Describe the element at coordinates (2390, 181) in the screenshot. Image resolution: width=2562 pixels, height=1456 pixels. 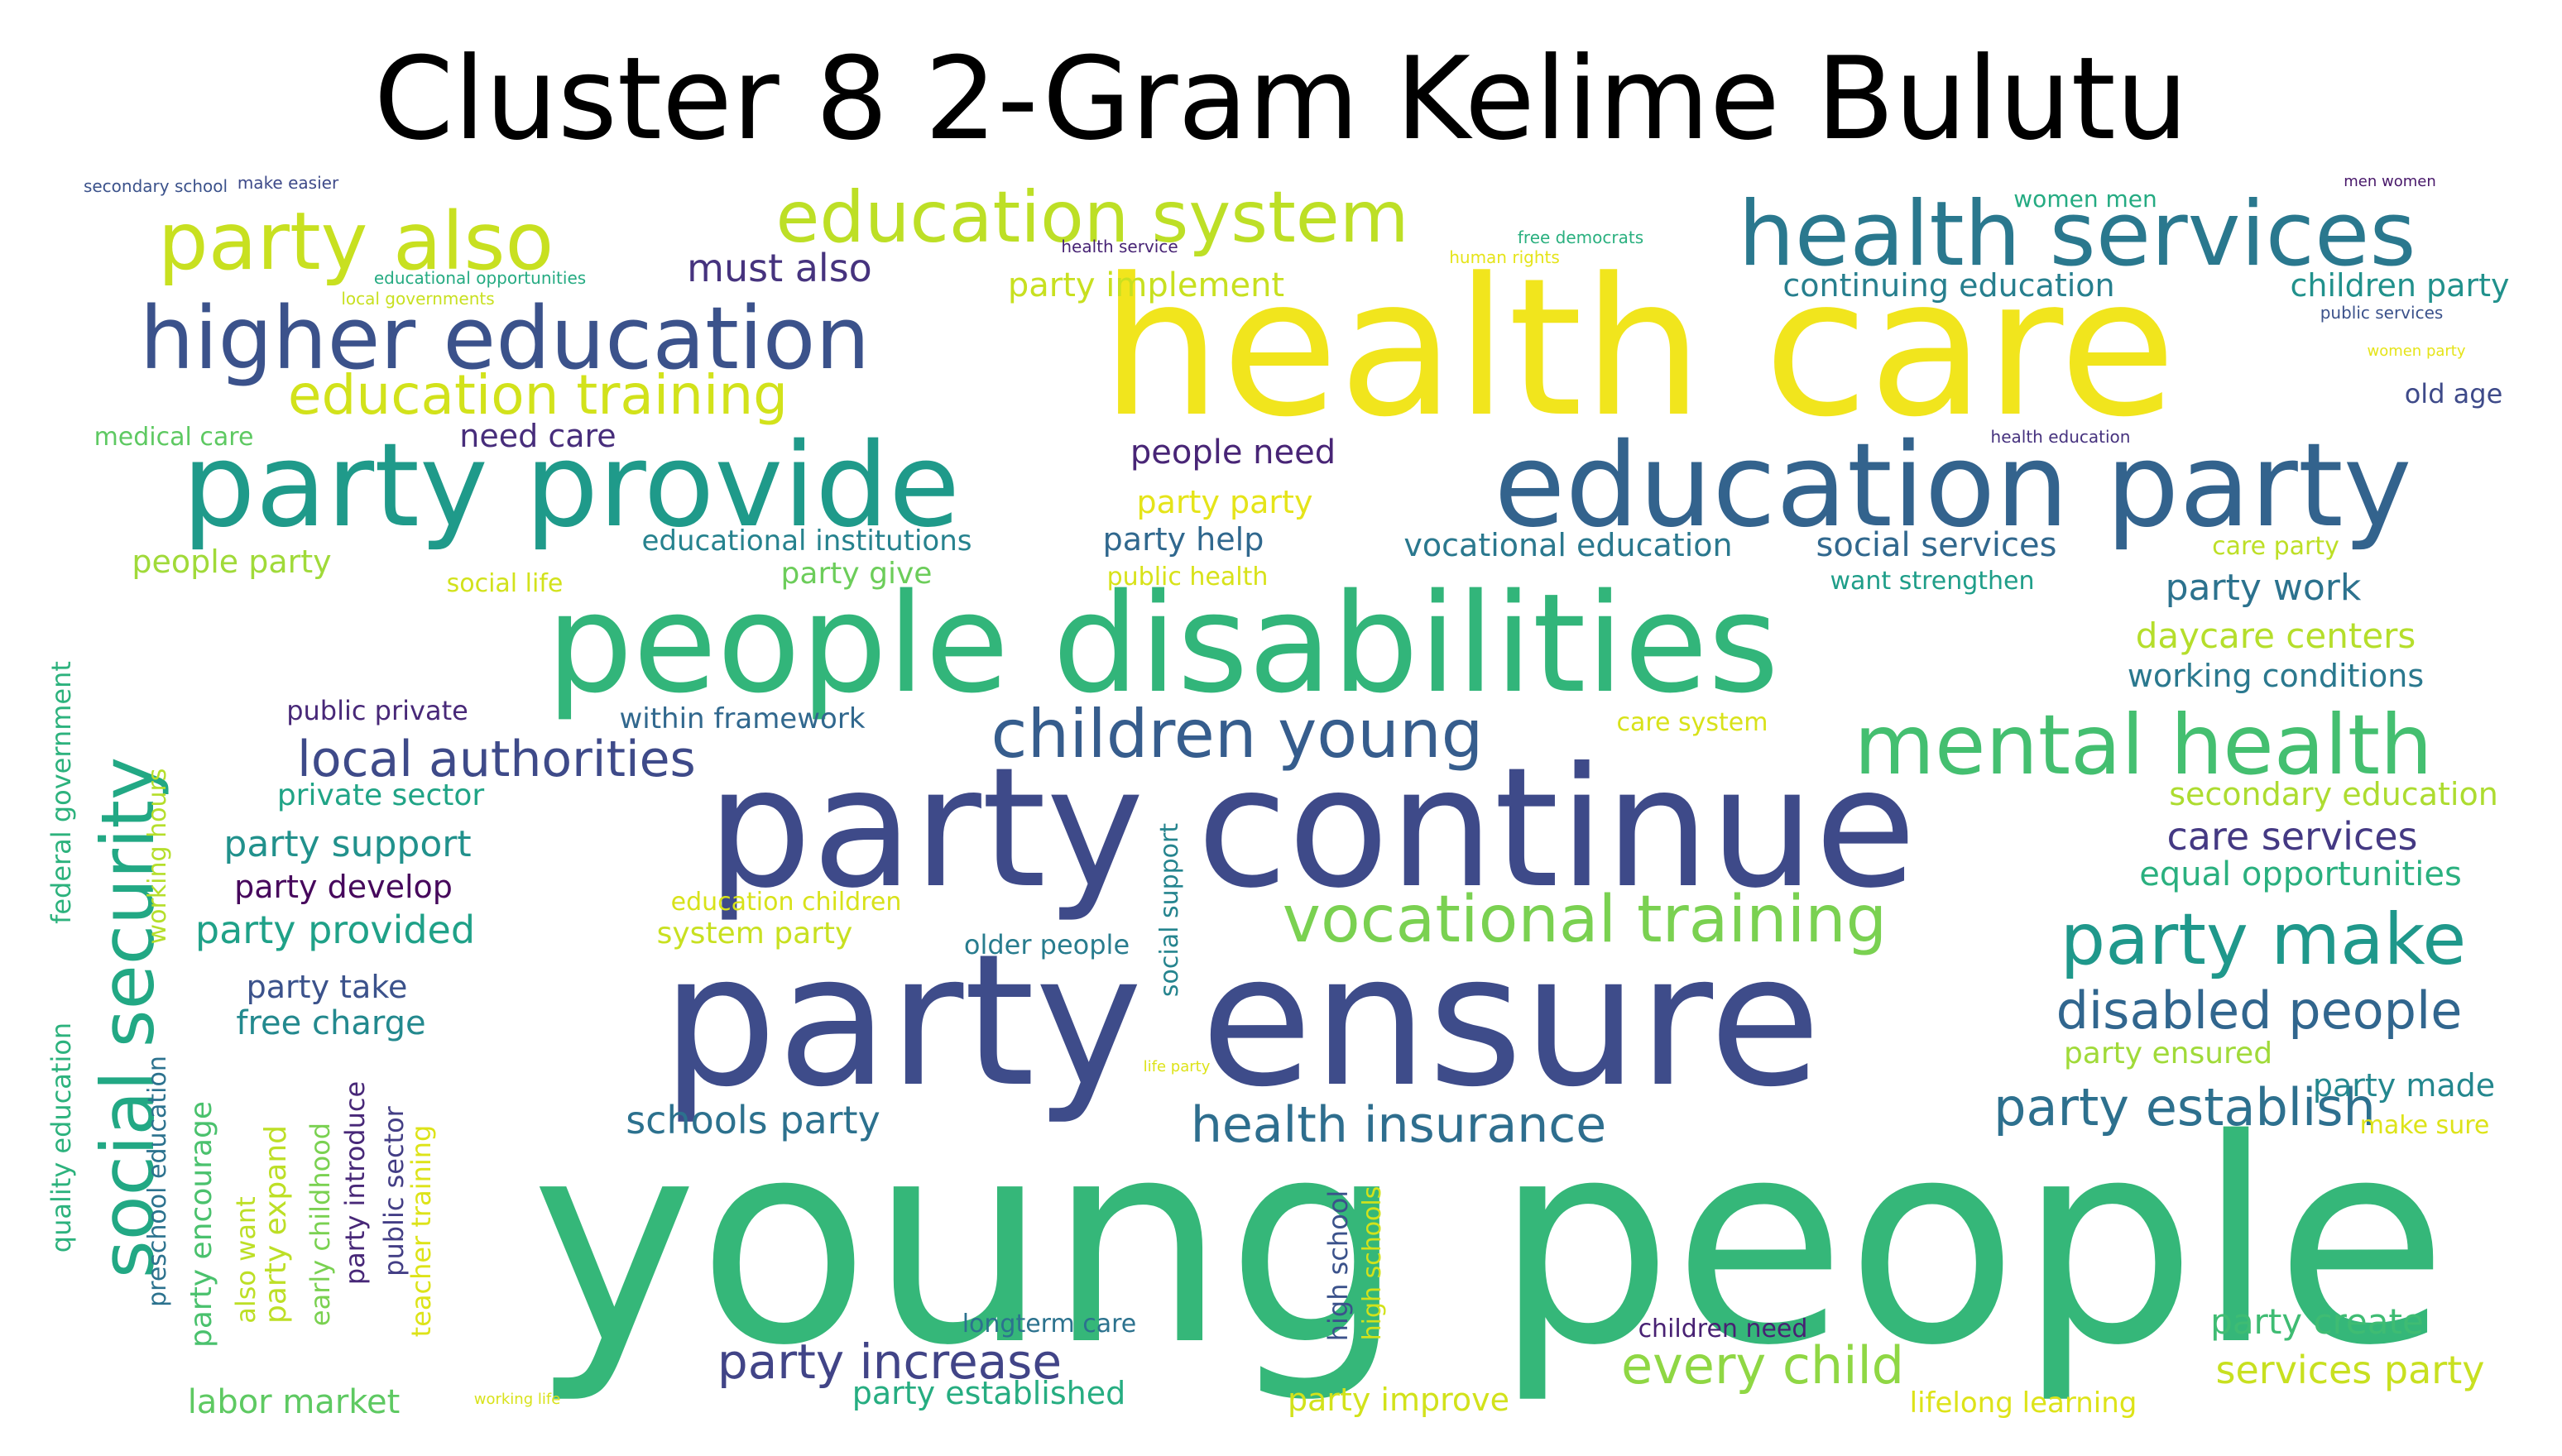
I see `cloud-word: men women` at that location.